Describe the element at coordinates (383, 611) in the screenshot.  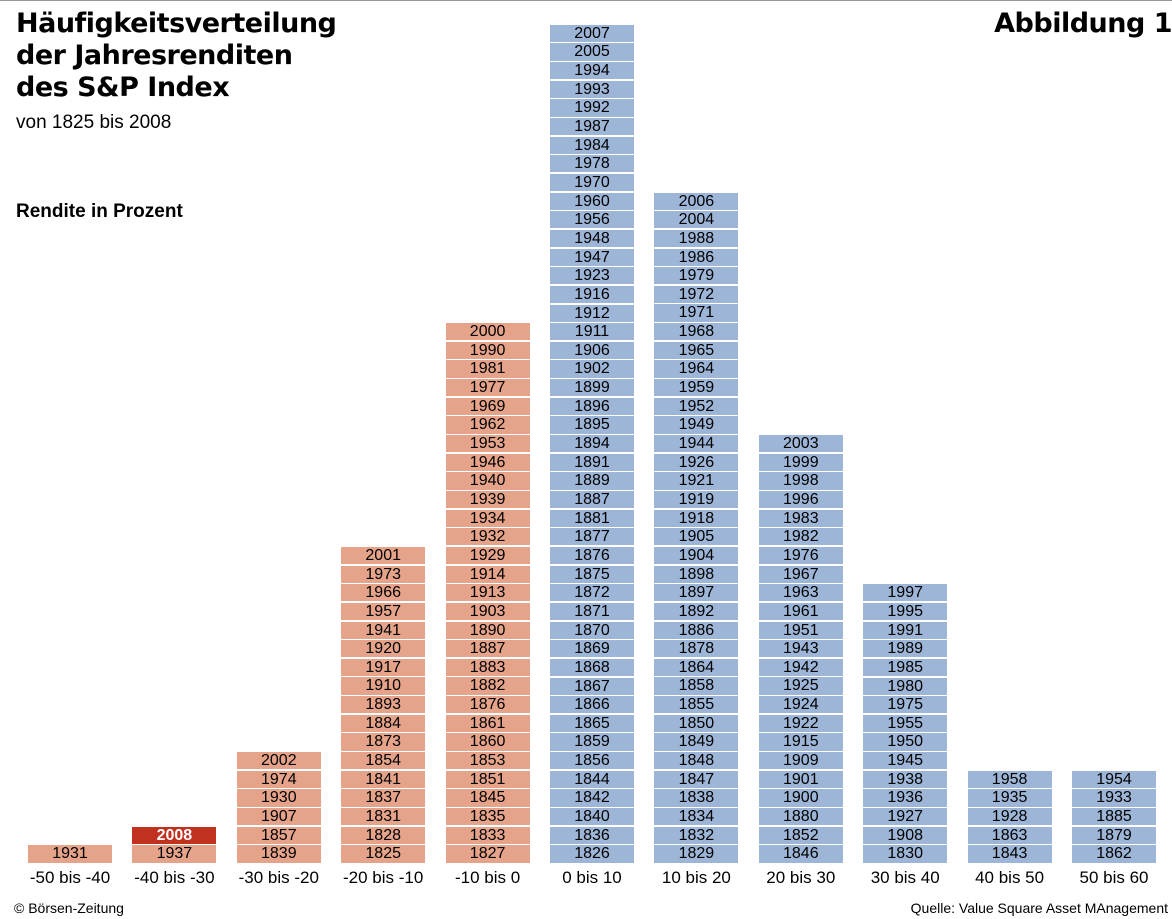
I see `year-cell: 1957` at that location.